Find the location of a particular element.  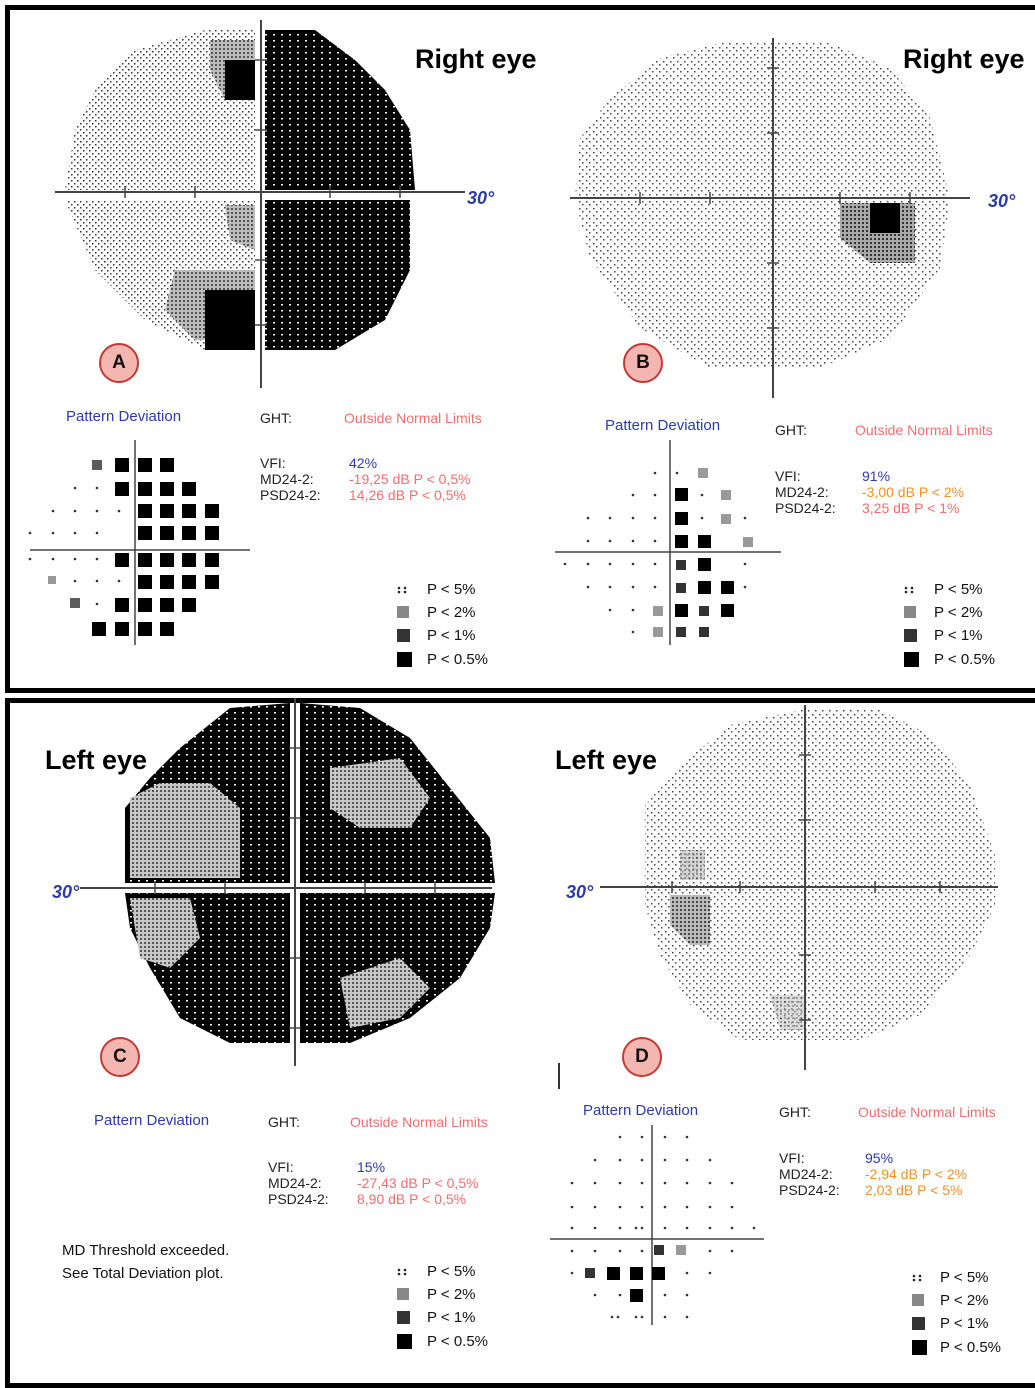

md-label-c: MD24-2: is located at coordinates (295, 1183).